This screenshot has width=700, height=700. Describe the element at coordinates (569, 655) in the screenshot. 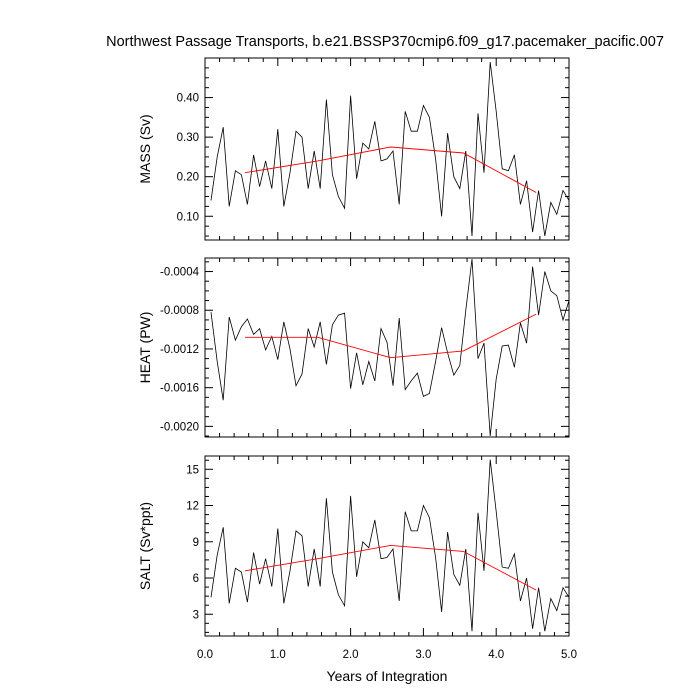

I see `x-tick-label: 5.0` at that location.